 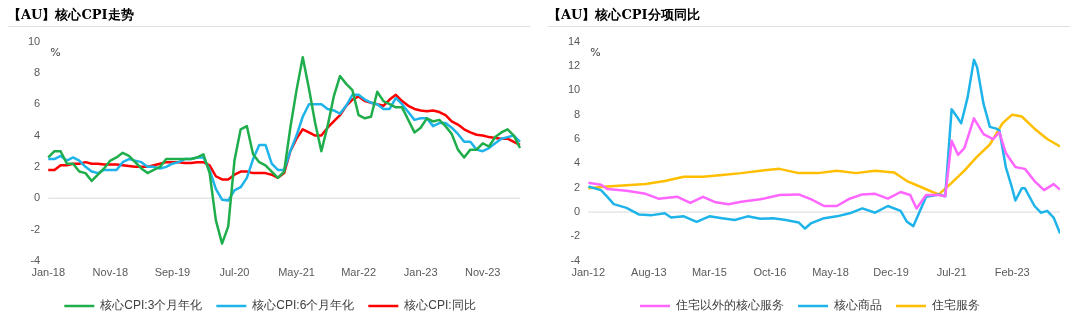 I want to click on x-tick-label: Feb-23, so click(x=1012, y=272).